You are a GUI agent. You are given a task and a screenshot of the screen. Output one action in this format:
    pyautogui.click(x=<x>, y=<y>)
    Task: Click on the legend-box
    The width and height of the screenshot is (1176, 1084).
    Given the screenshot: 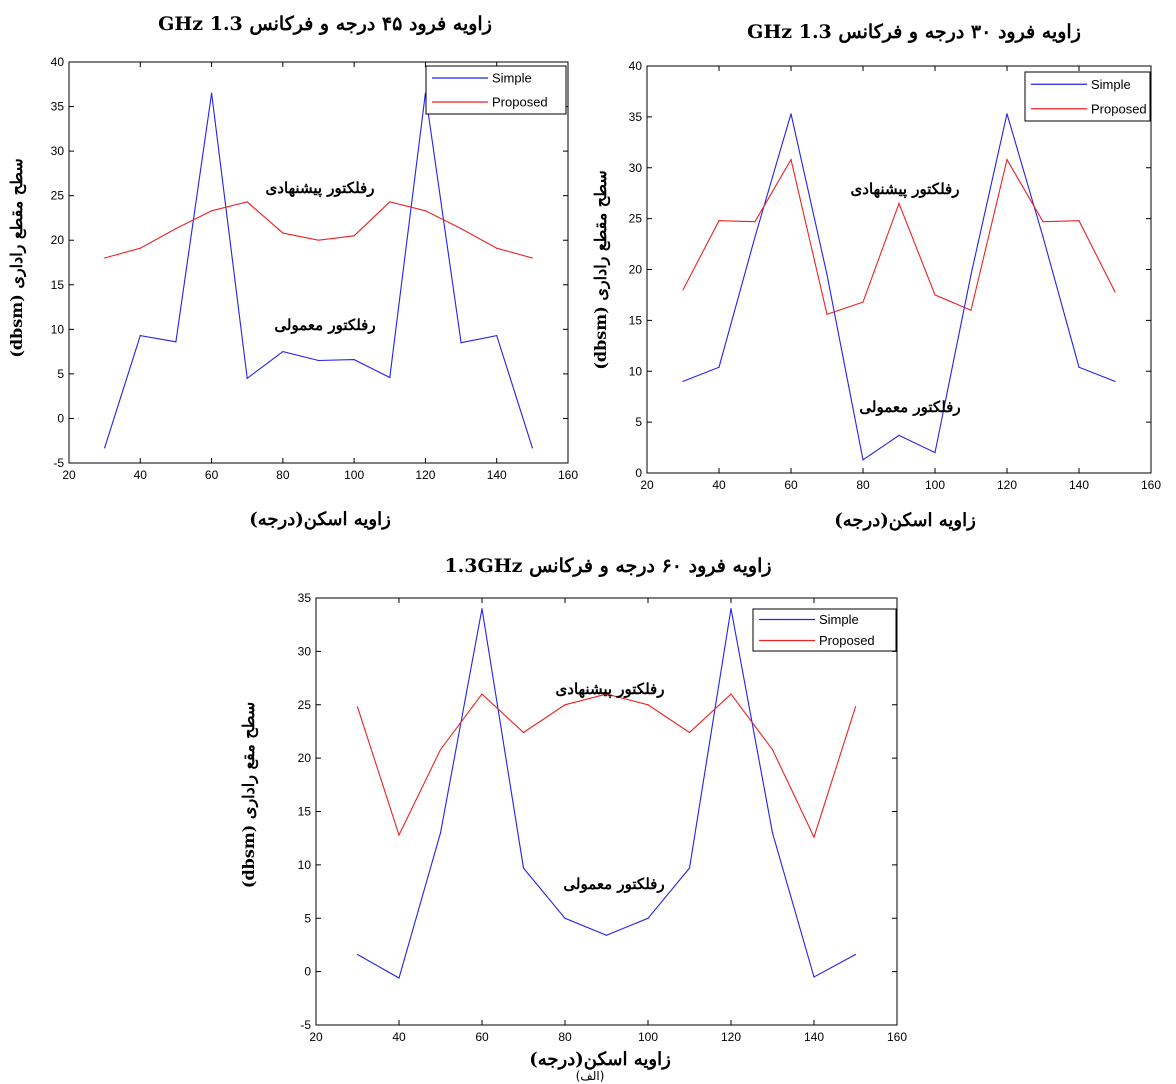 What is the action you would take?
    pyautogui.click(x=824, y=630)
    